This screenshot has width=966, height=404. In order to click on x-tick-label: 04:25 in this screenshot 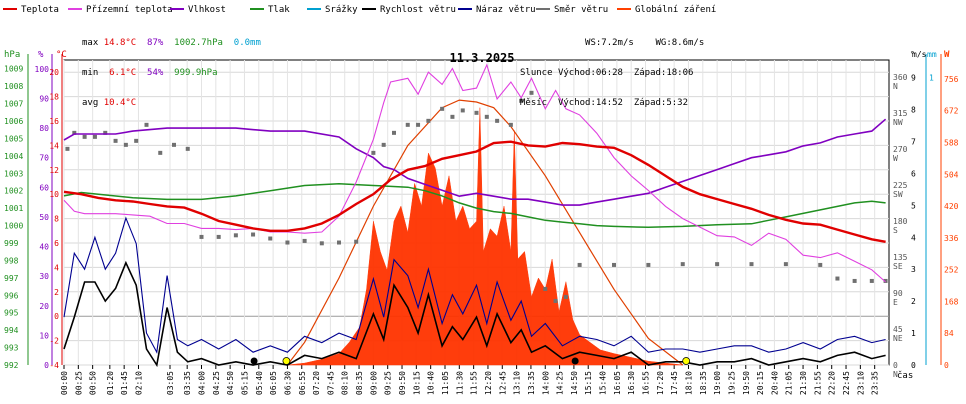, I will do `click(216, 383)`.